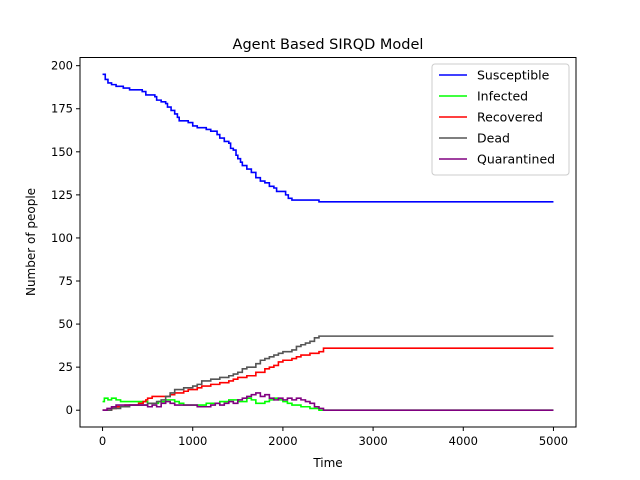 This screenshot has height=480, width=640. Describe the element at coordinates (65, 367) in the screenshot. I see `y-tick-label: 25` at that location.